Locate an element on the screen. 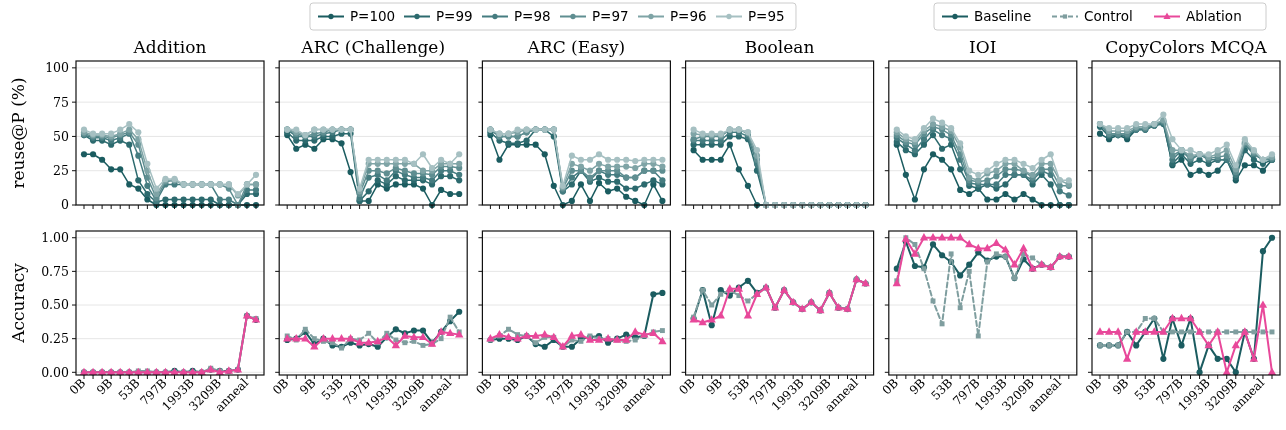  chart-title: IOI is located at coordinates (983, 47).